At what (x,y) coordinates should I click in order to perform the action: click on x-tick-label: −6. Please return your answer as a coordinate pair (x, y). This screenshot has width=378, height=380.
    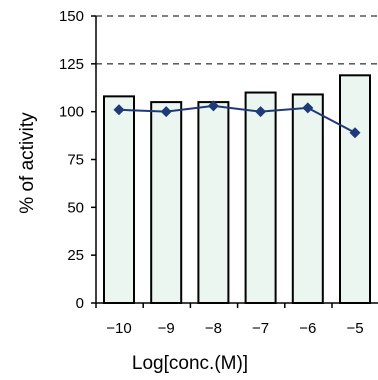
    Looking at the image, I should click on (307, 328).